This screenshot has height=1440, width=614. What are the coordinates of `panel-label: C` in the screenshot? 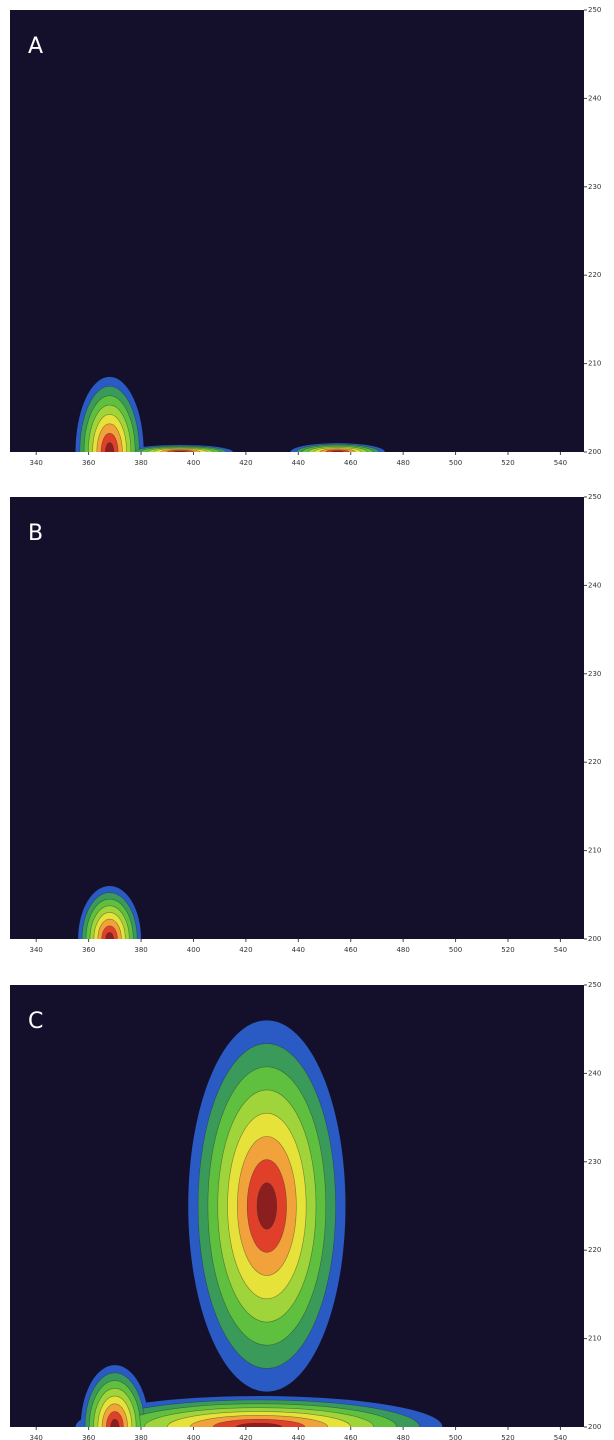 It's located at (35, 1021).